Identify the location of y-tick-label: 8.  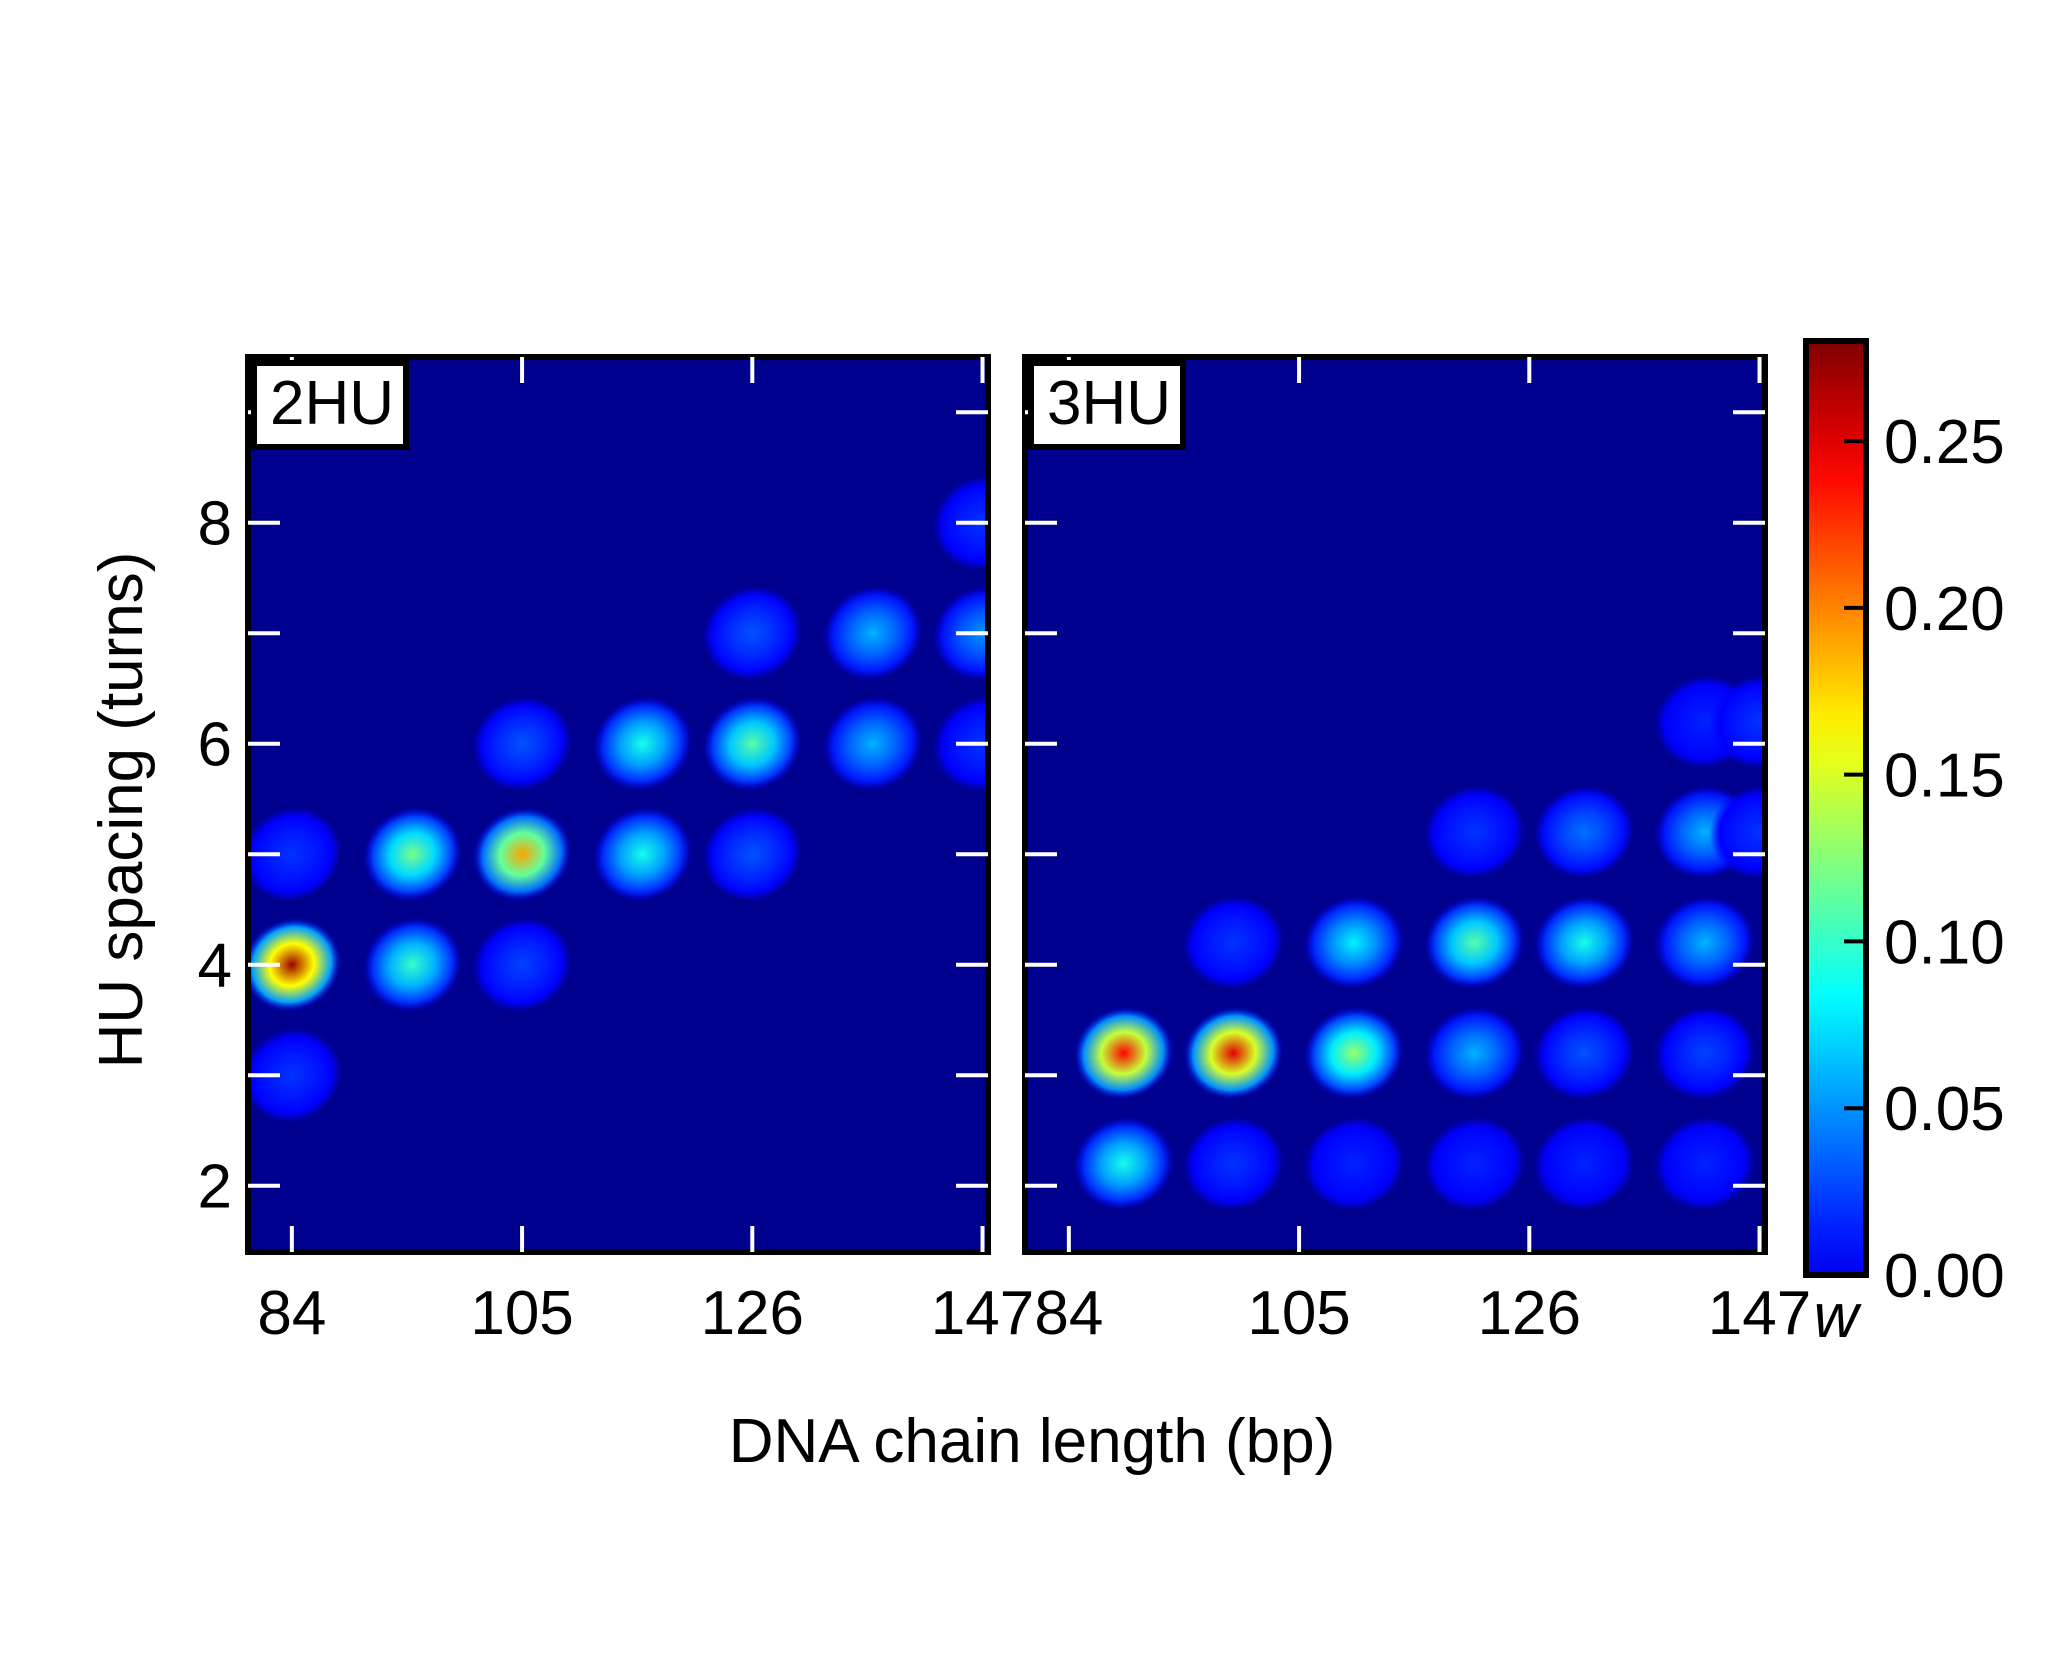
(215, 524).